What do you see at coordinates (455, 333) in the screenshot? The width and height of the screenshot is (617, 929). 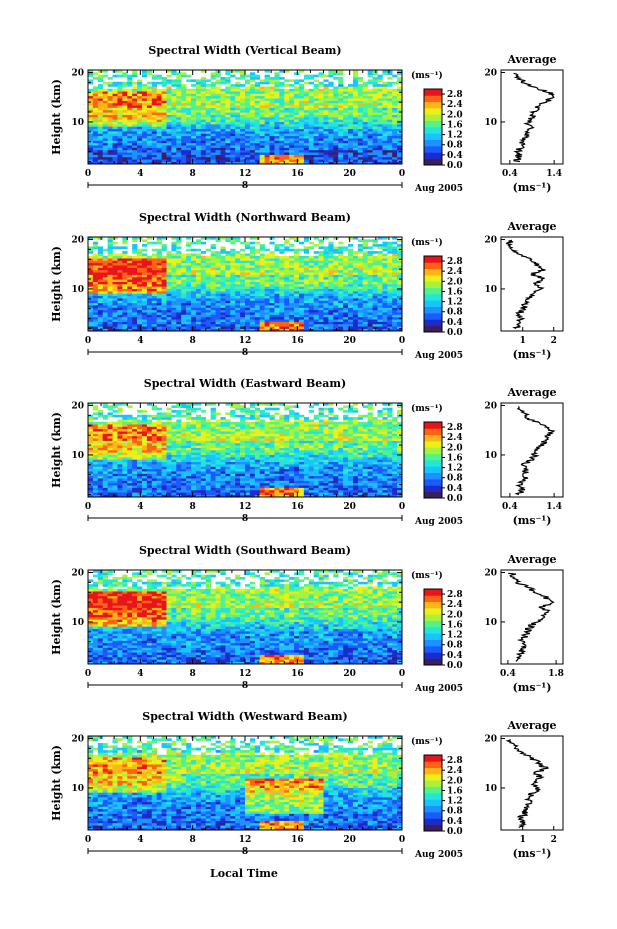 I see `colorbar-tick-label: 0.0` at bounding box center [455, 333].